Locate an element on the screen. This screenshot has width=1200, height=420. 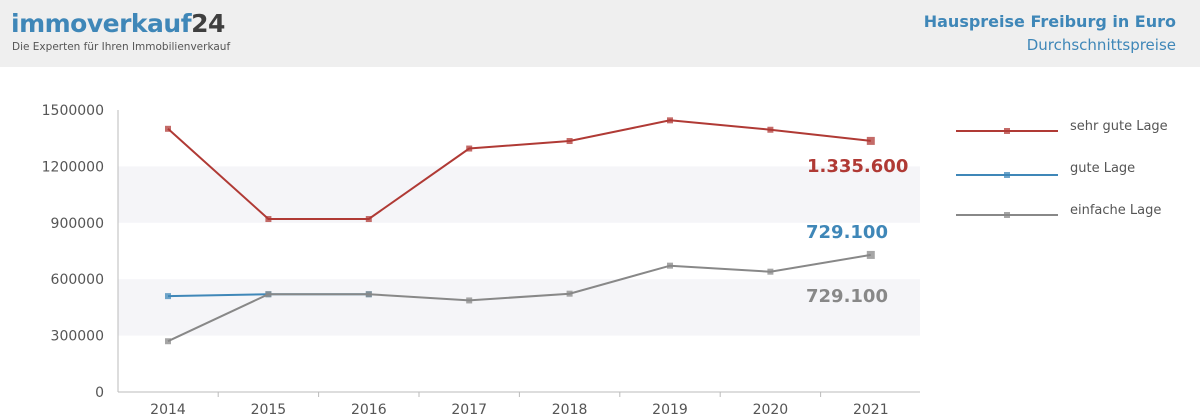
x-tick-label: 2020 is located at coordinates (771, 410).